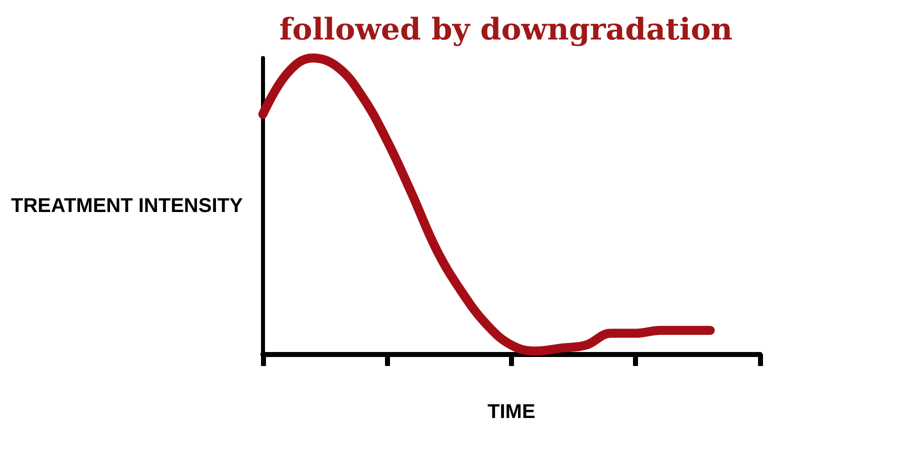 The width and height of the screenshot is (912, 460). I want to click on chart-title: followed by downgradation, so click(506, 30).